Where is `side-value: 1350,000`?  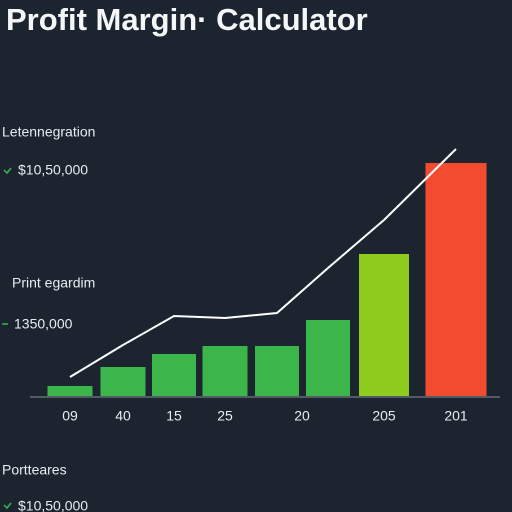
side-value: 1350,000 is located at coordinates (43, 324).